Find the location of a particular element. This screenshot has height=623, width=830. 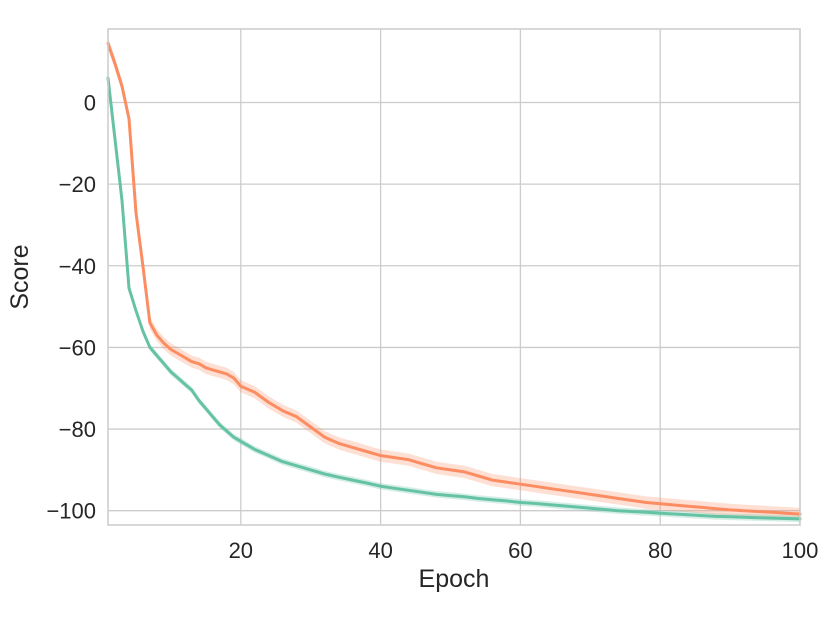

y-axis-label: Score is located at coordinates (20, 276).